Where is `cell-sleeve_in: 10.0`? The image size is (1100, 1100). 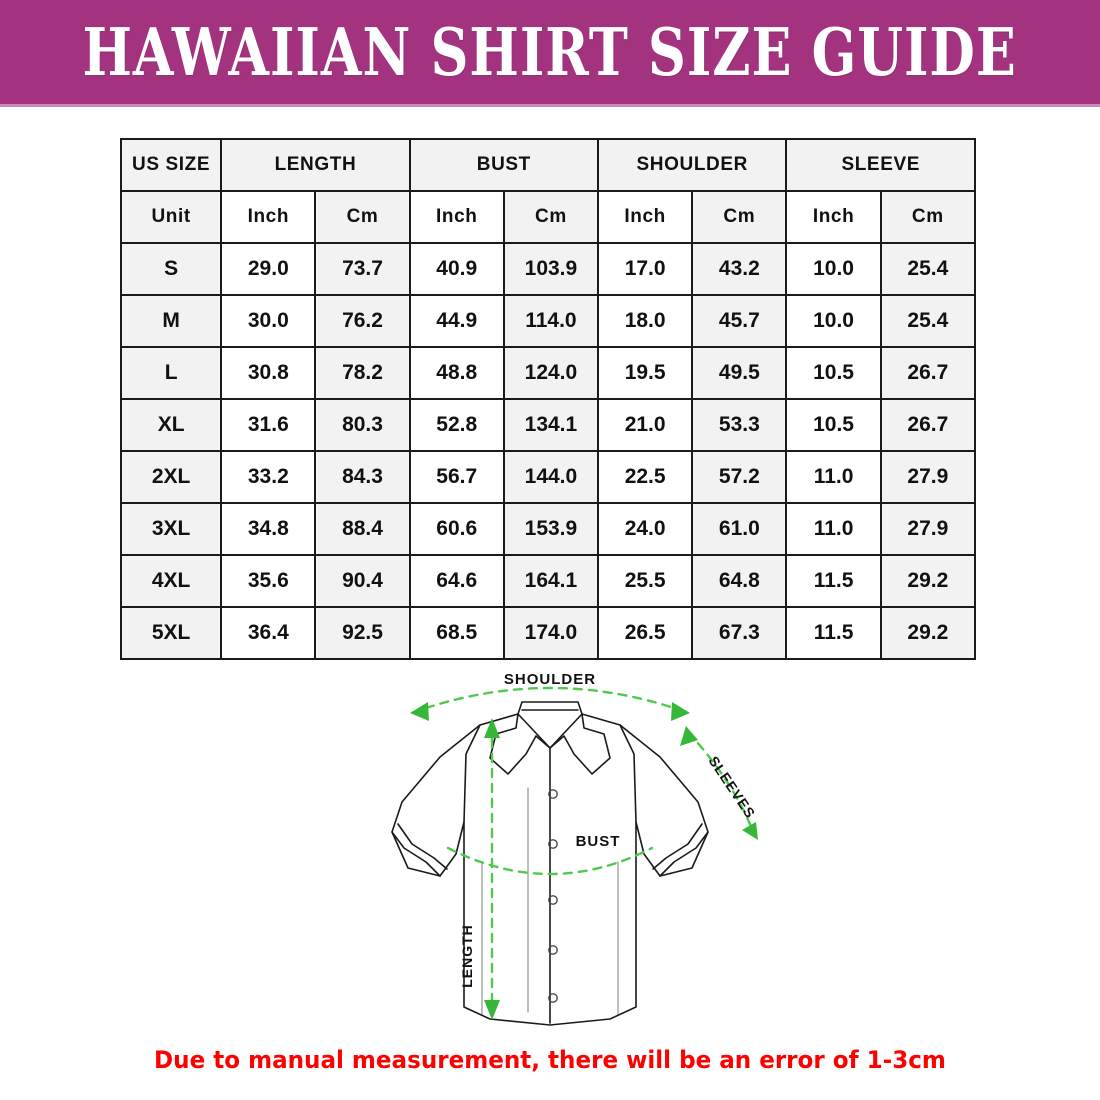
cell-sleeve_in: 10.0 is located at coordinates (833, 321).